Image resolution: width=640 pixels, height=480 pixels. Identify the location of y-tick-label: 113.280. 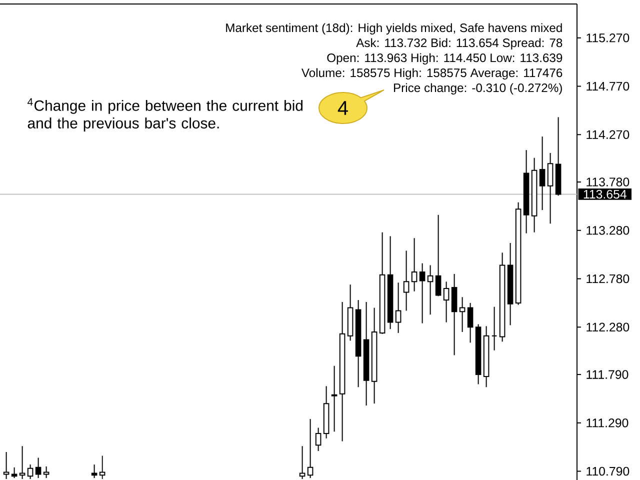
(608, 230).